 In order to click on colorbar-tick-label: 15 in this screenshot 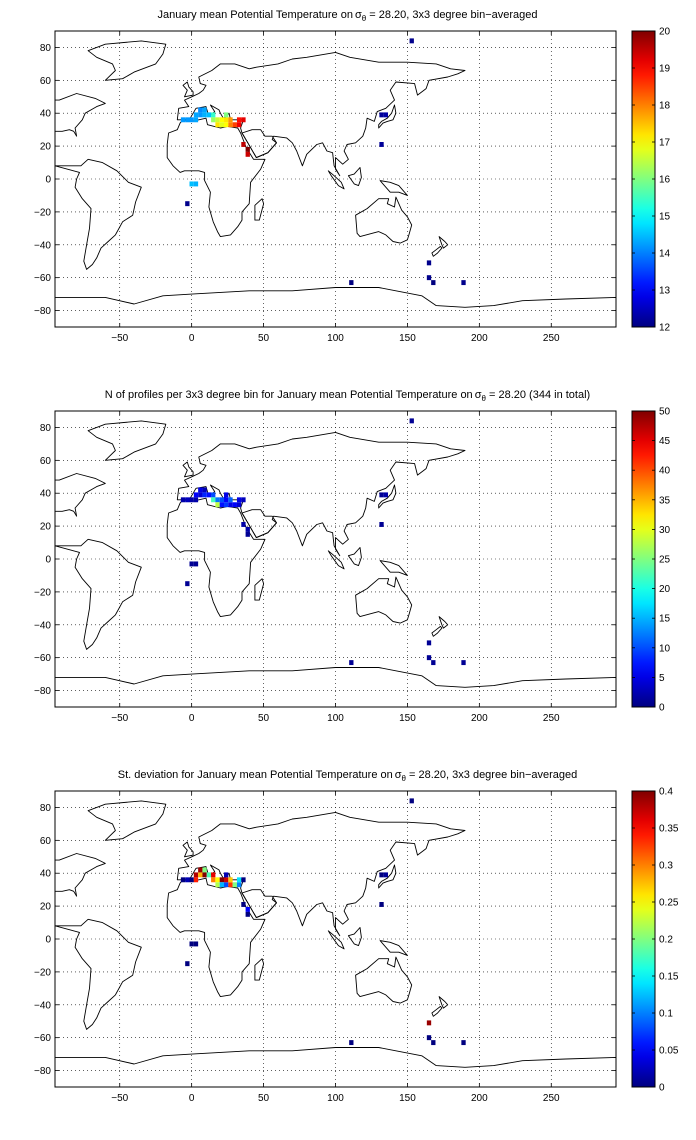, I will do `click(665, 619)`.